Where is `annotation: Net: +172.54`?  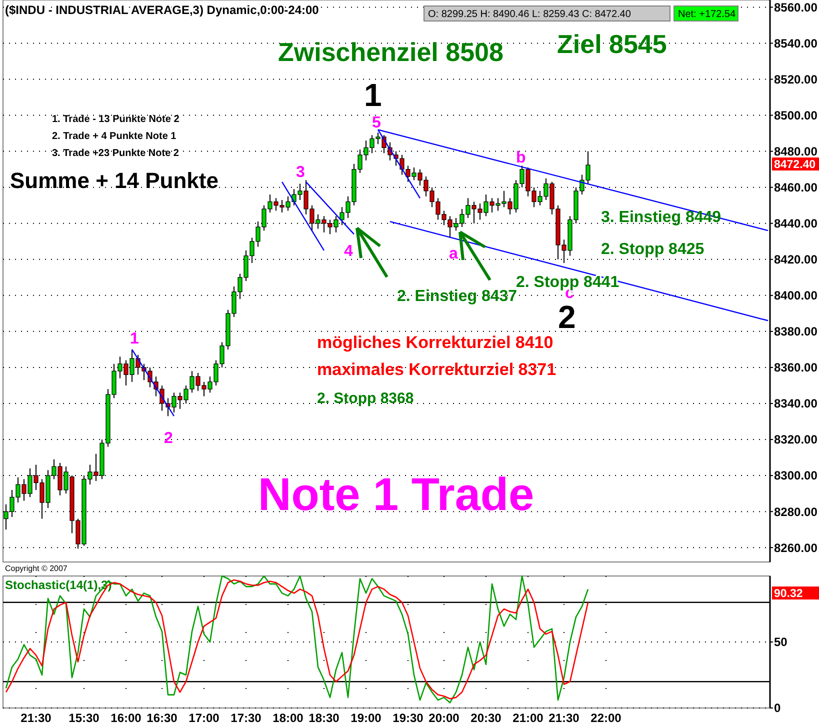 annotation: Net: +172.54 is located at coordinates (707, 14).